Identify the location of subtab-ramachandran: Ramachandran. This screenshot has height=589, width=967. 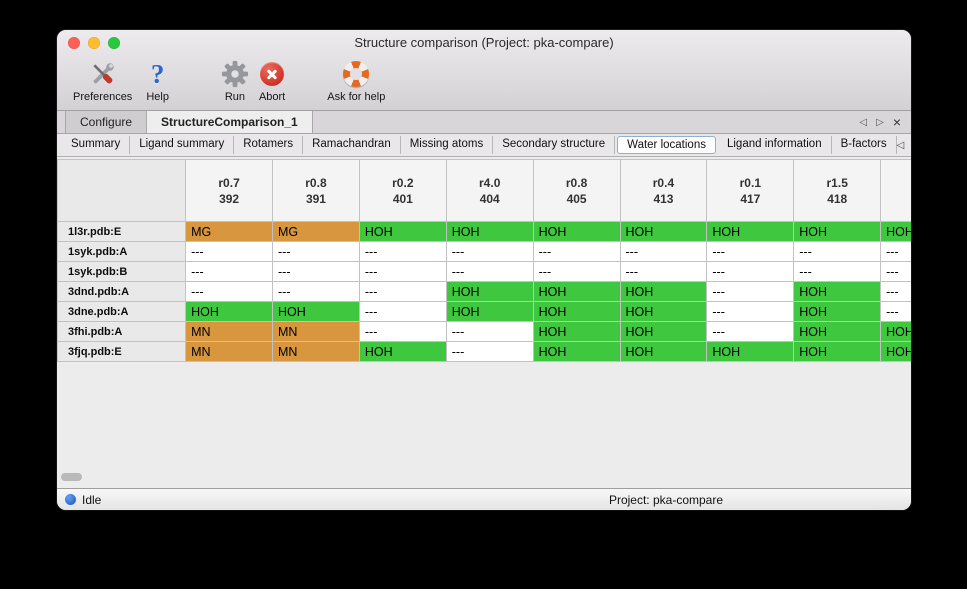
(352, 145).